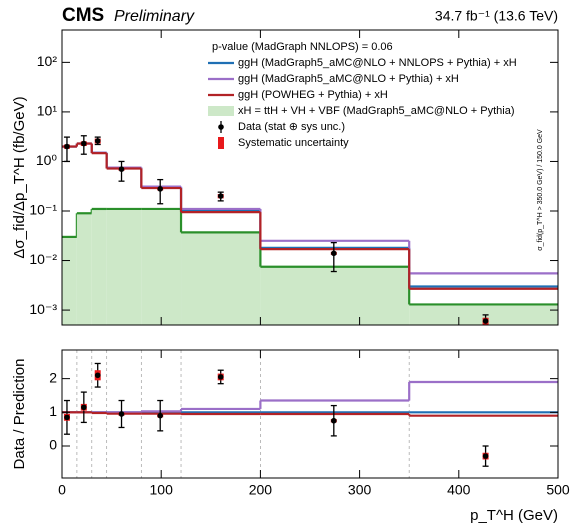 This screenshot has height=528, width=580. Describe the element at coordinates (53, 377) in the screenshot. I see `y-tick-label: 2` at that location.